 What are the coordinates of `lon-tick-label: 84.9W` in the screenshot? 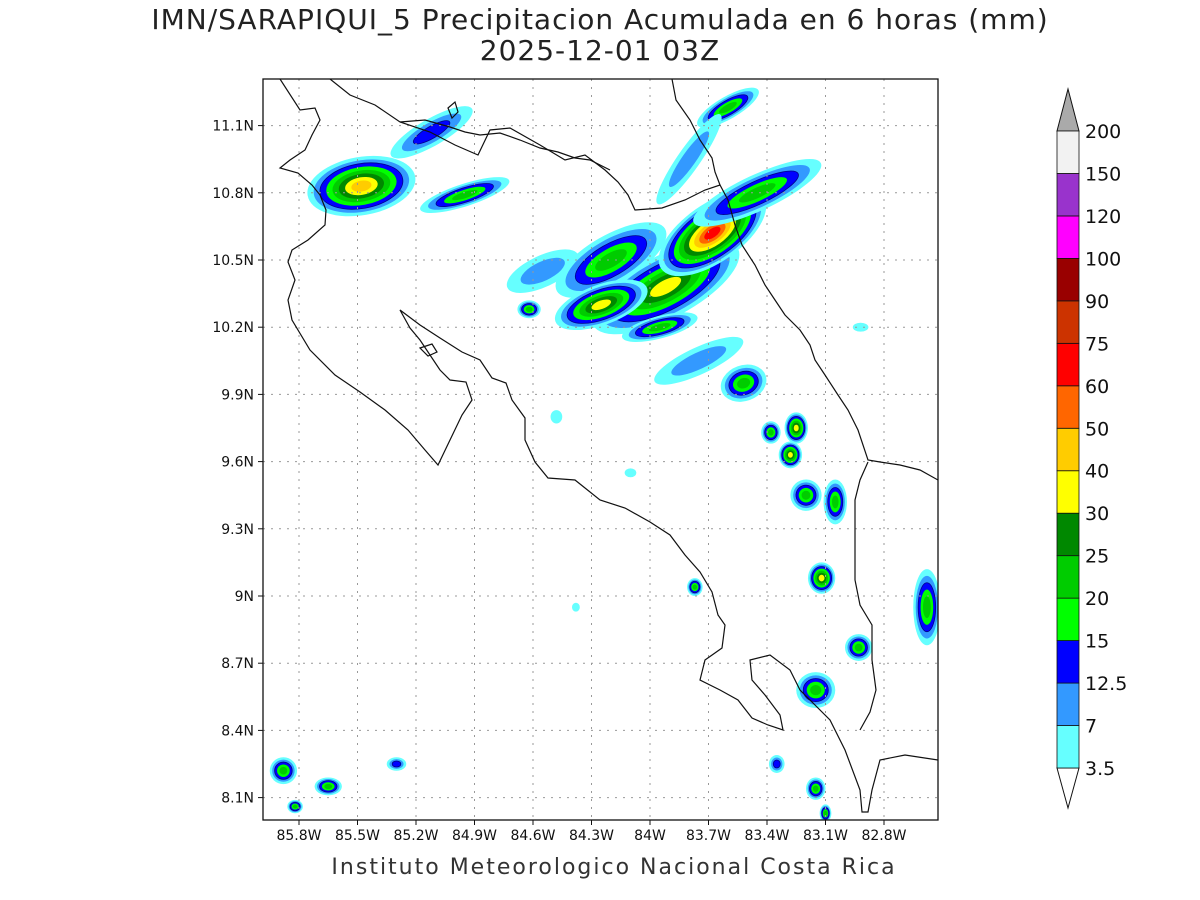 It's located at (474, 836).